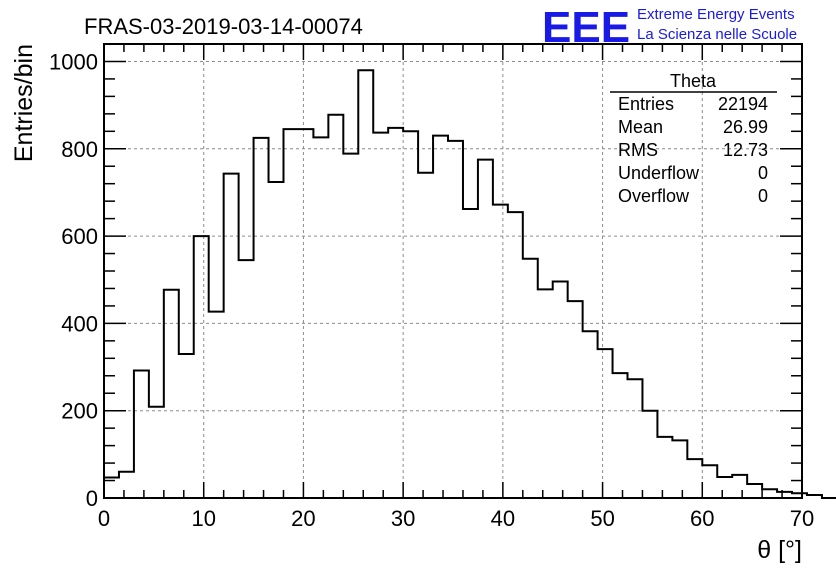  What do you see at coordinates (92, 498) in the screenshot?
I see `y-tick-label: 0` at bounding box center [92, 498].